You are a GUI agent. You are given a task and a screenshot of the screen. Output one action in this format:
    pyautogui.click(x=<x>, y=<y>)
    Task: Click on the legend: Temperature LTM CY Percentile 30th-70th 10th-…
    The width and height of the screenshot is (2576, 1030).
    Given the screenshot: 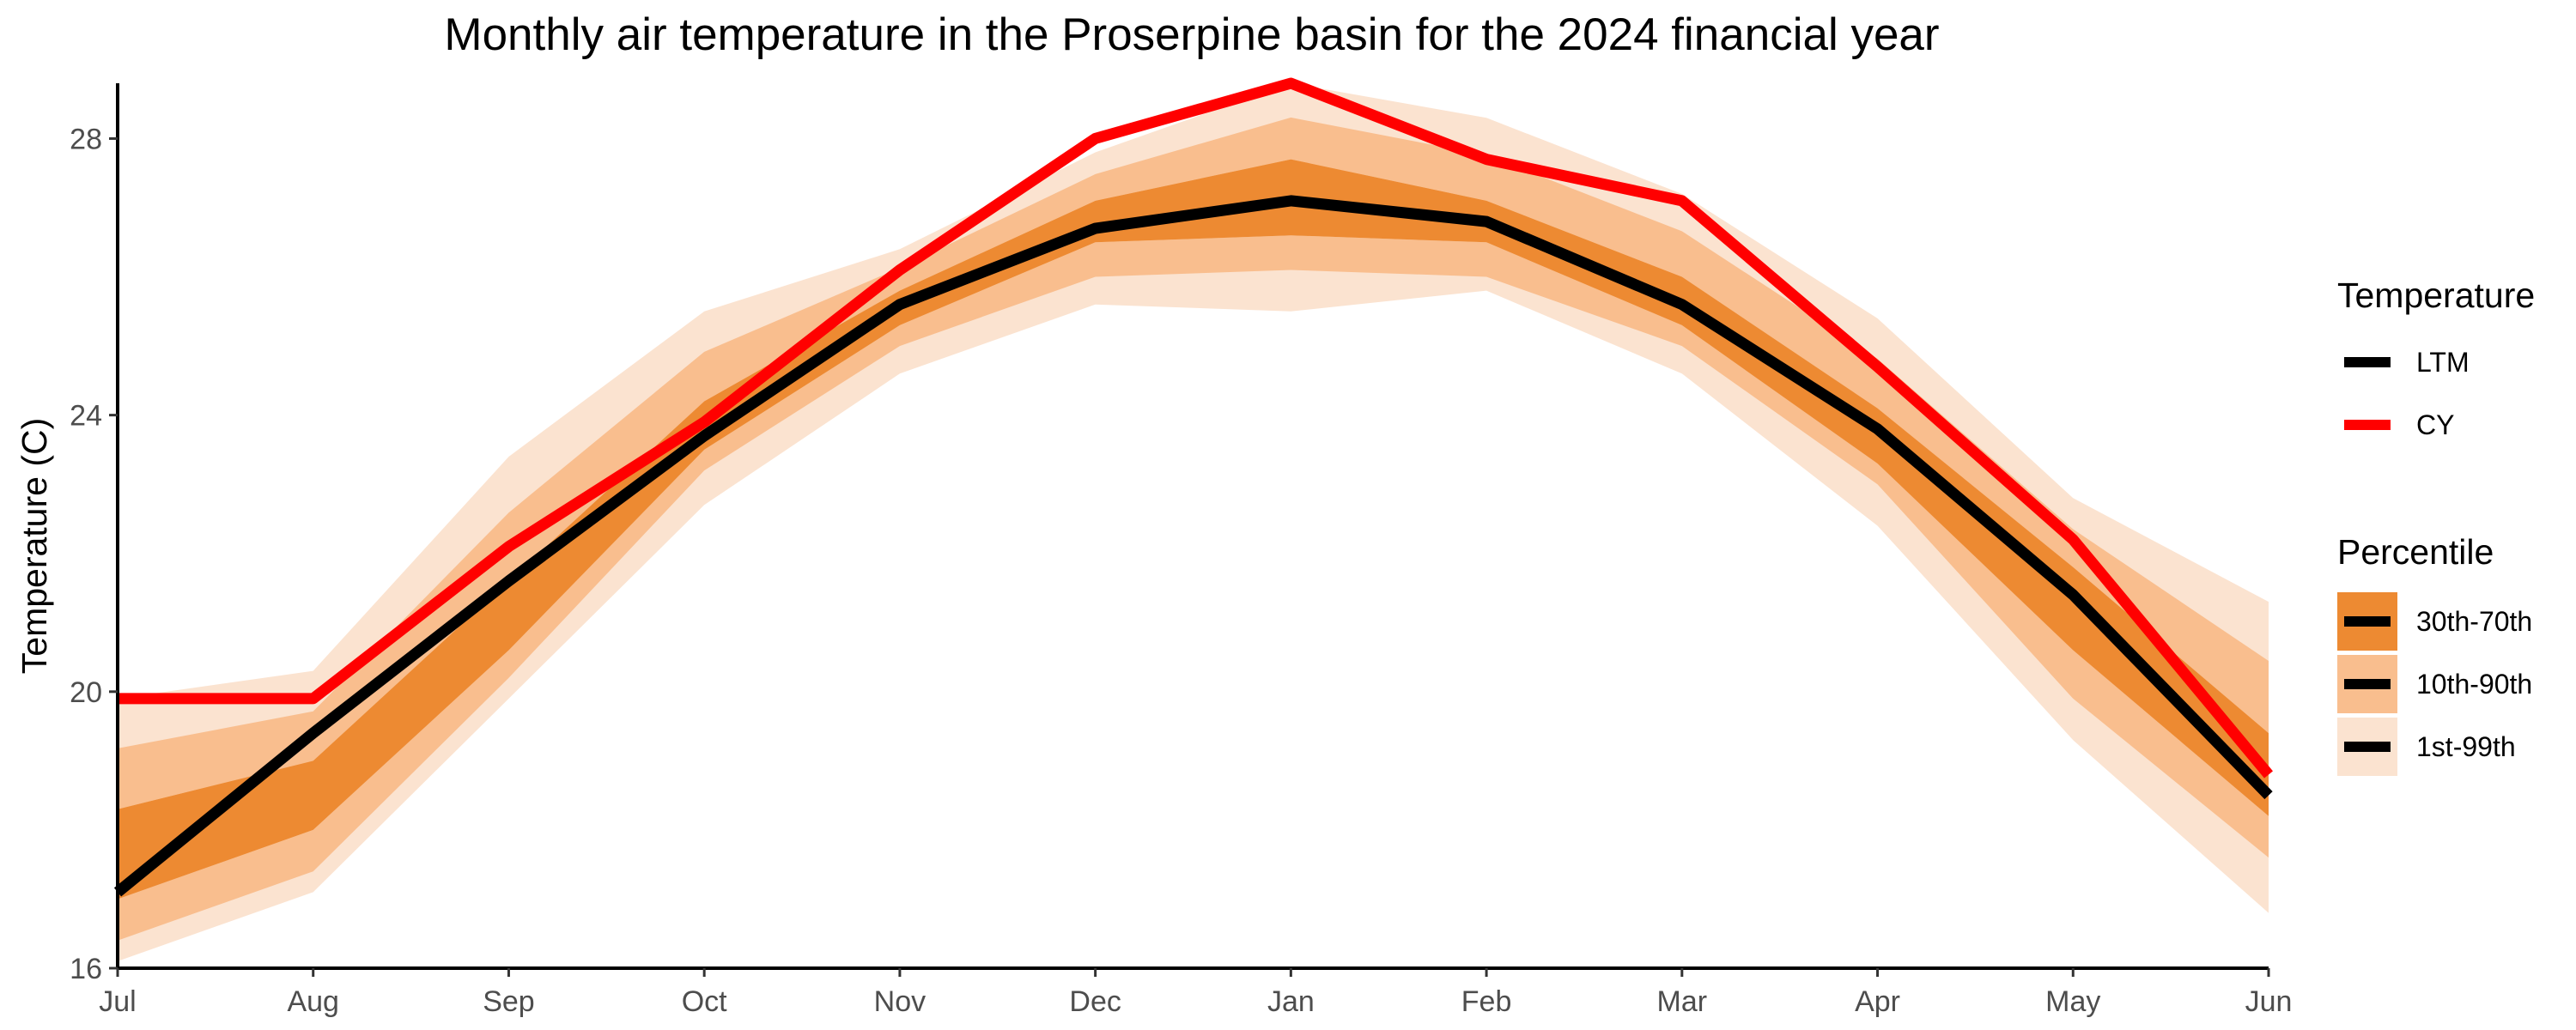 What is the action you would take?
    pyautogui.click(x=2436, y=526)
    